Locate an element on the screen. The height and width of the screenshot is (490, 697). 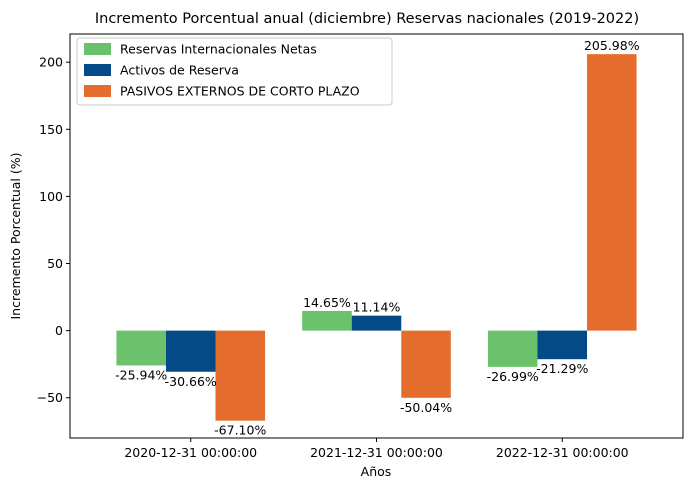
y-tick-label: 0 is located at coordinates (59, 330).